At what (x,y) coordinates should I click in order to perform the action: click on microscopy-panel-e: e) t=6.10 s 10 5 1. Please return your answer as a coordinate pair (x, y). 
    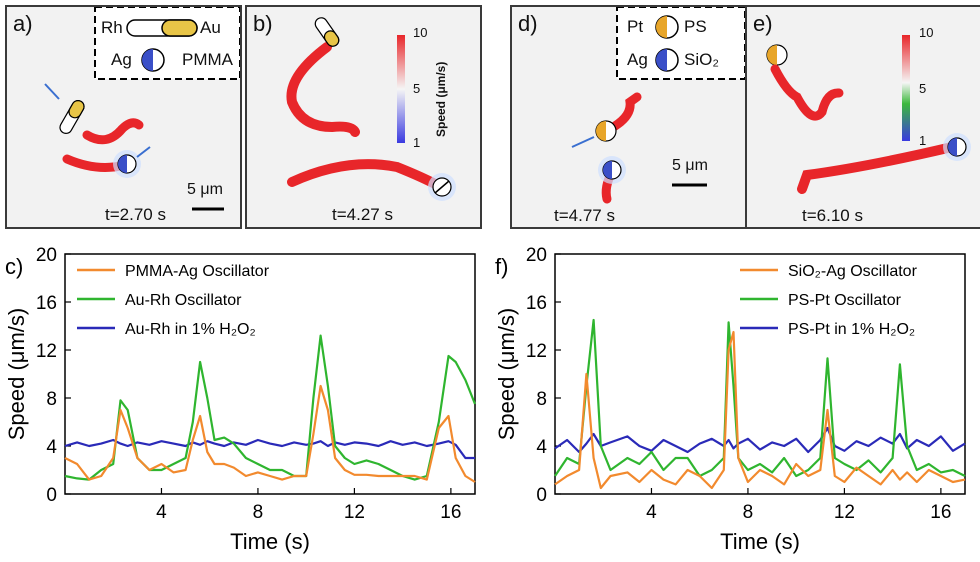
    Looking at the image, I should click on (862, 117).